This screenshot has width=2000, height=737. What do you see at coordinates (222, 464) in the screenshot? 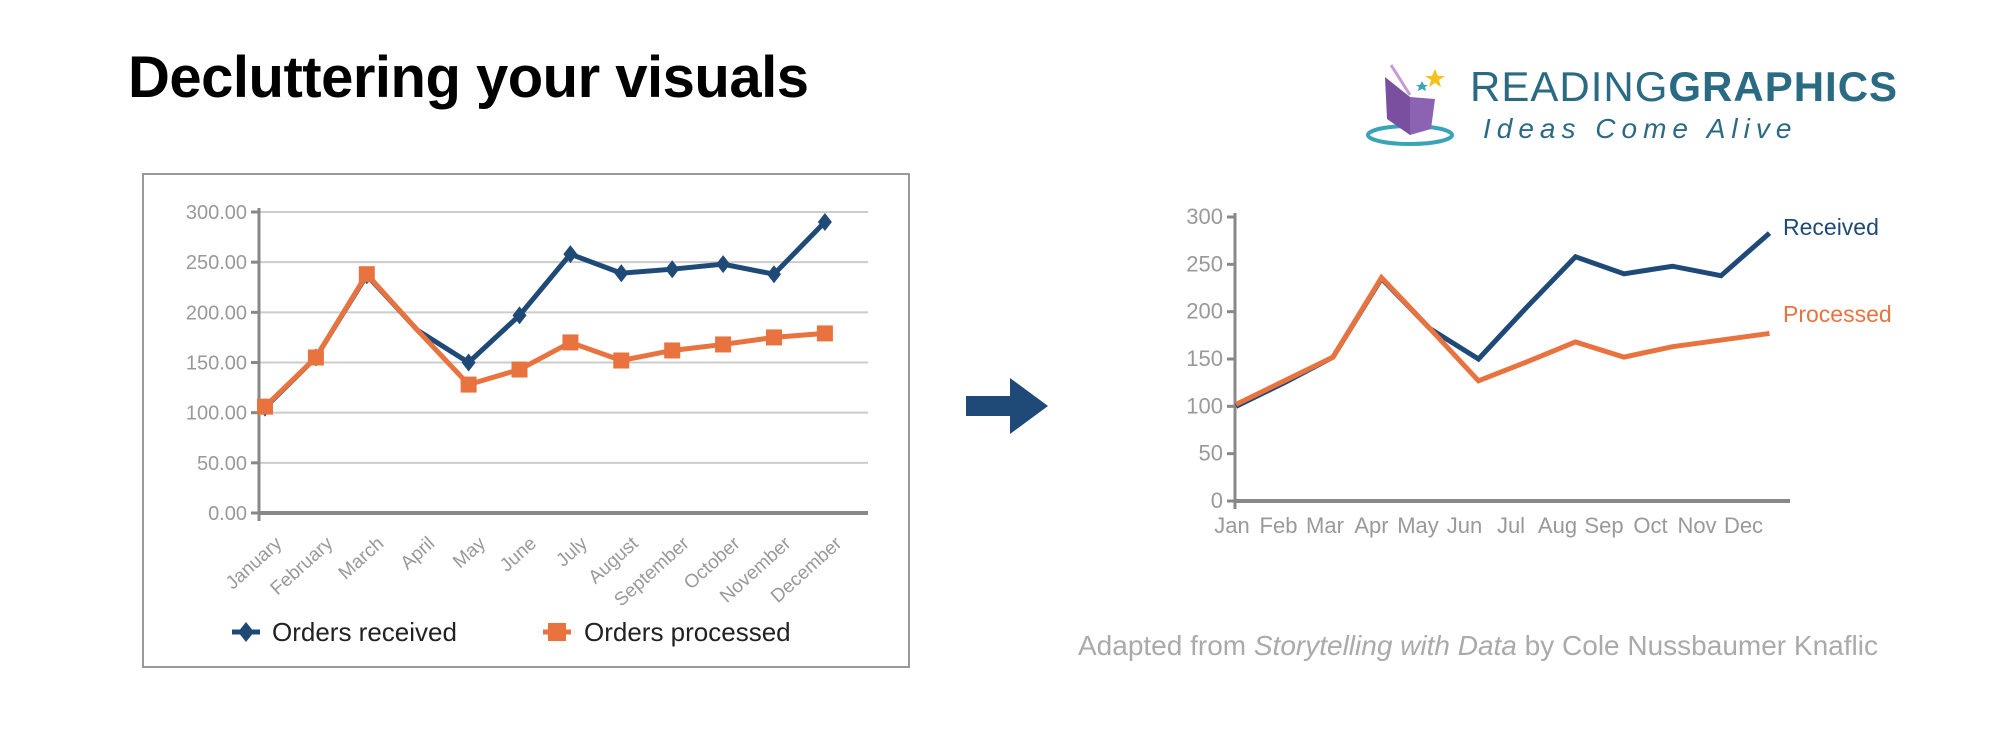
I see `y-tick-label: 50.00` at bounding box center [222, 464].